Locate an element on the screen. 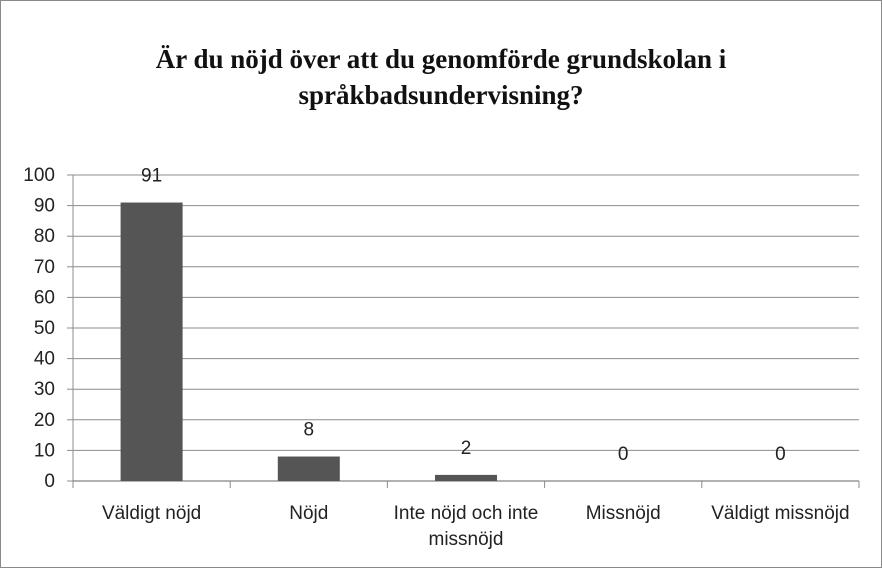 Image resolution: width=882 pixels, height=568 pixels. y-tick-label: 0 is located at coordinates (49, 481).